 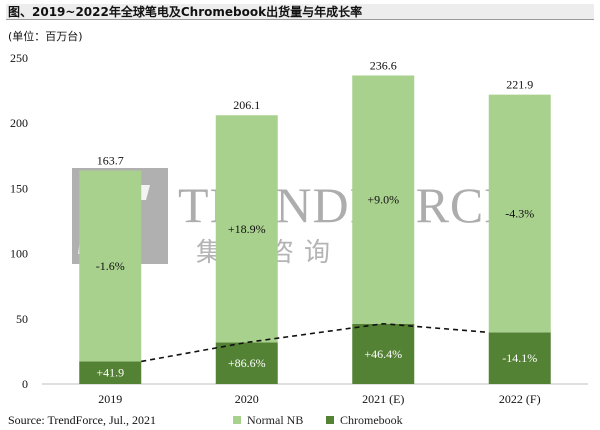 I want to click on legend-swatch-chromebook, so click(x=330, y=420).